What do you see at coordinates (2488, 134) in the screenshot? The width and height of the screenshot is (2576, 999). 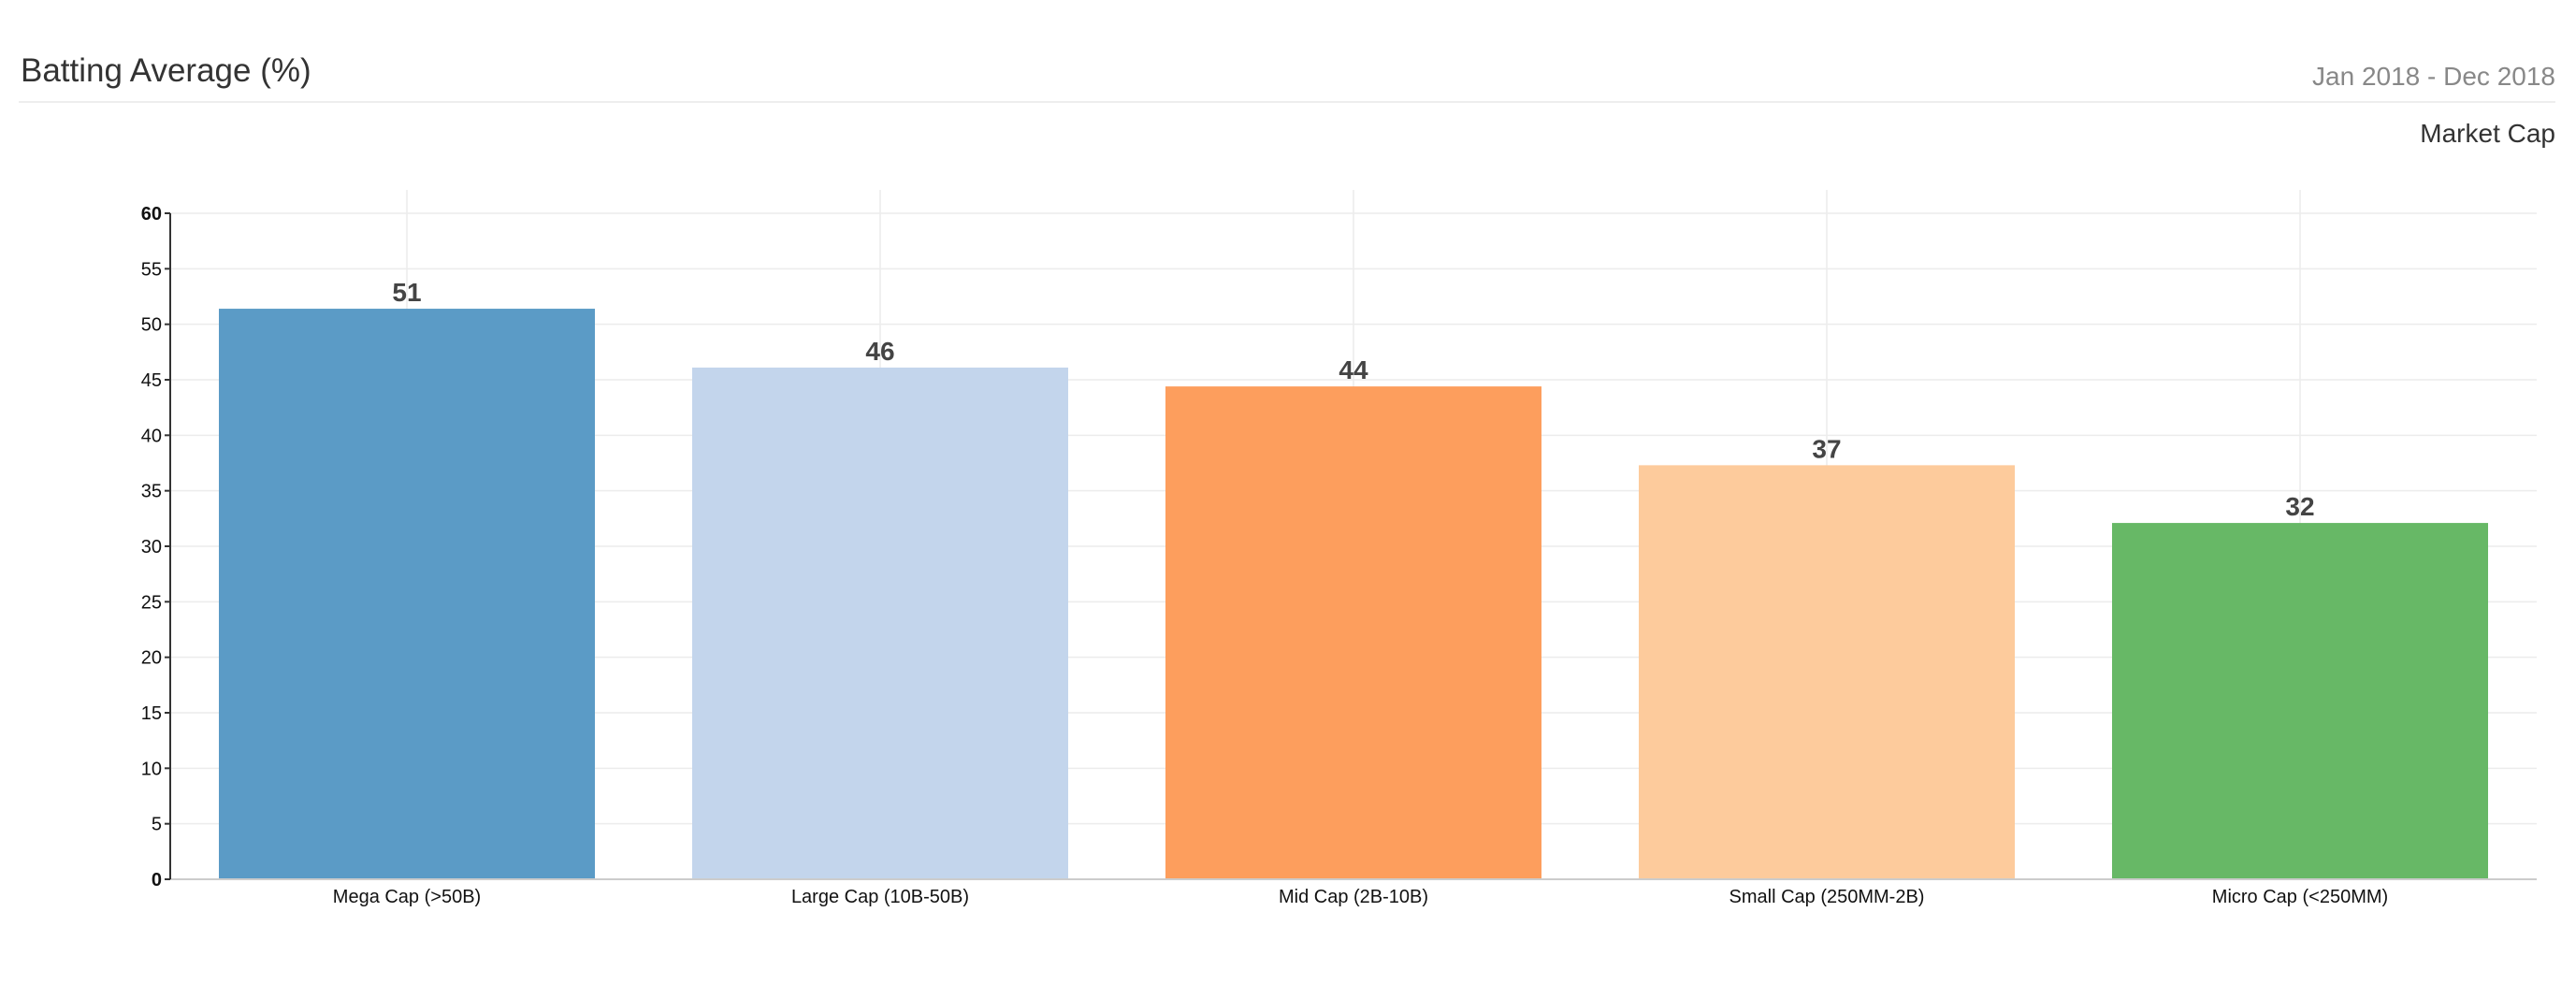 I see `chart-subtitle: Market Cap` at bounding box center [2488, 134].